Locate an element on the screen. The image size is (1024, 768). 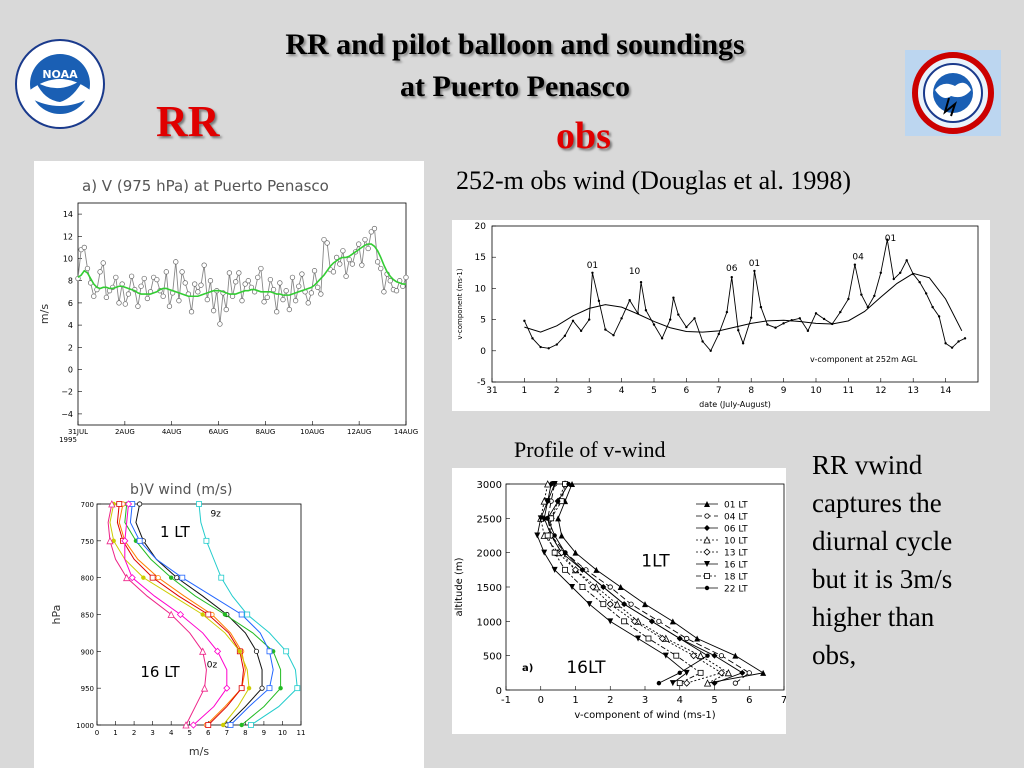
note-line: diurnal cycle is located at coordinates (882, 541).